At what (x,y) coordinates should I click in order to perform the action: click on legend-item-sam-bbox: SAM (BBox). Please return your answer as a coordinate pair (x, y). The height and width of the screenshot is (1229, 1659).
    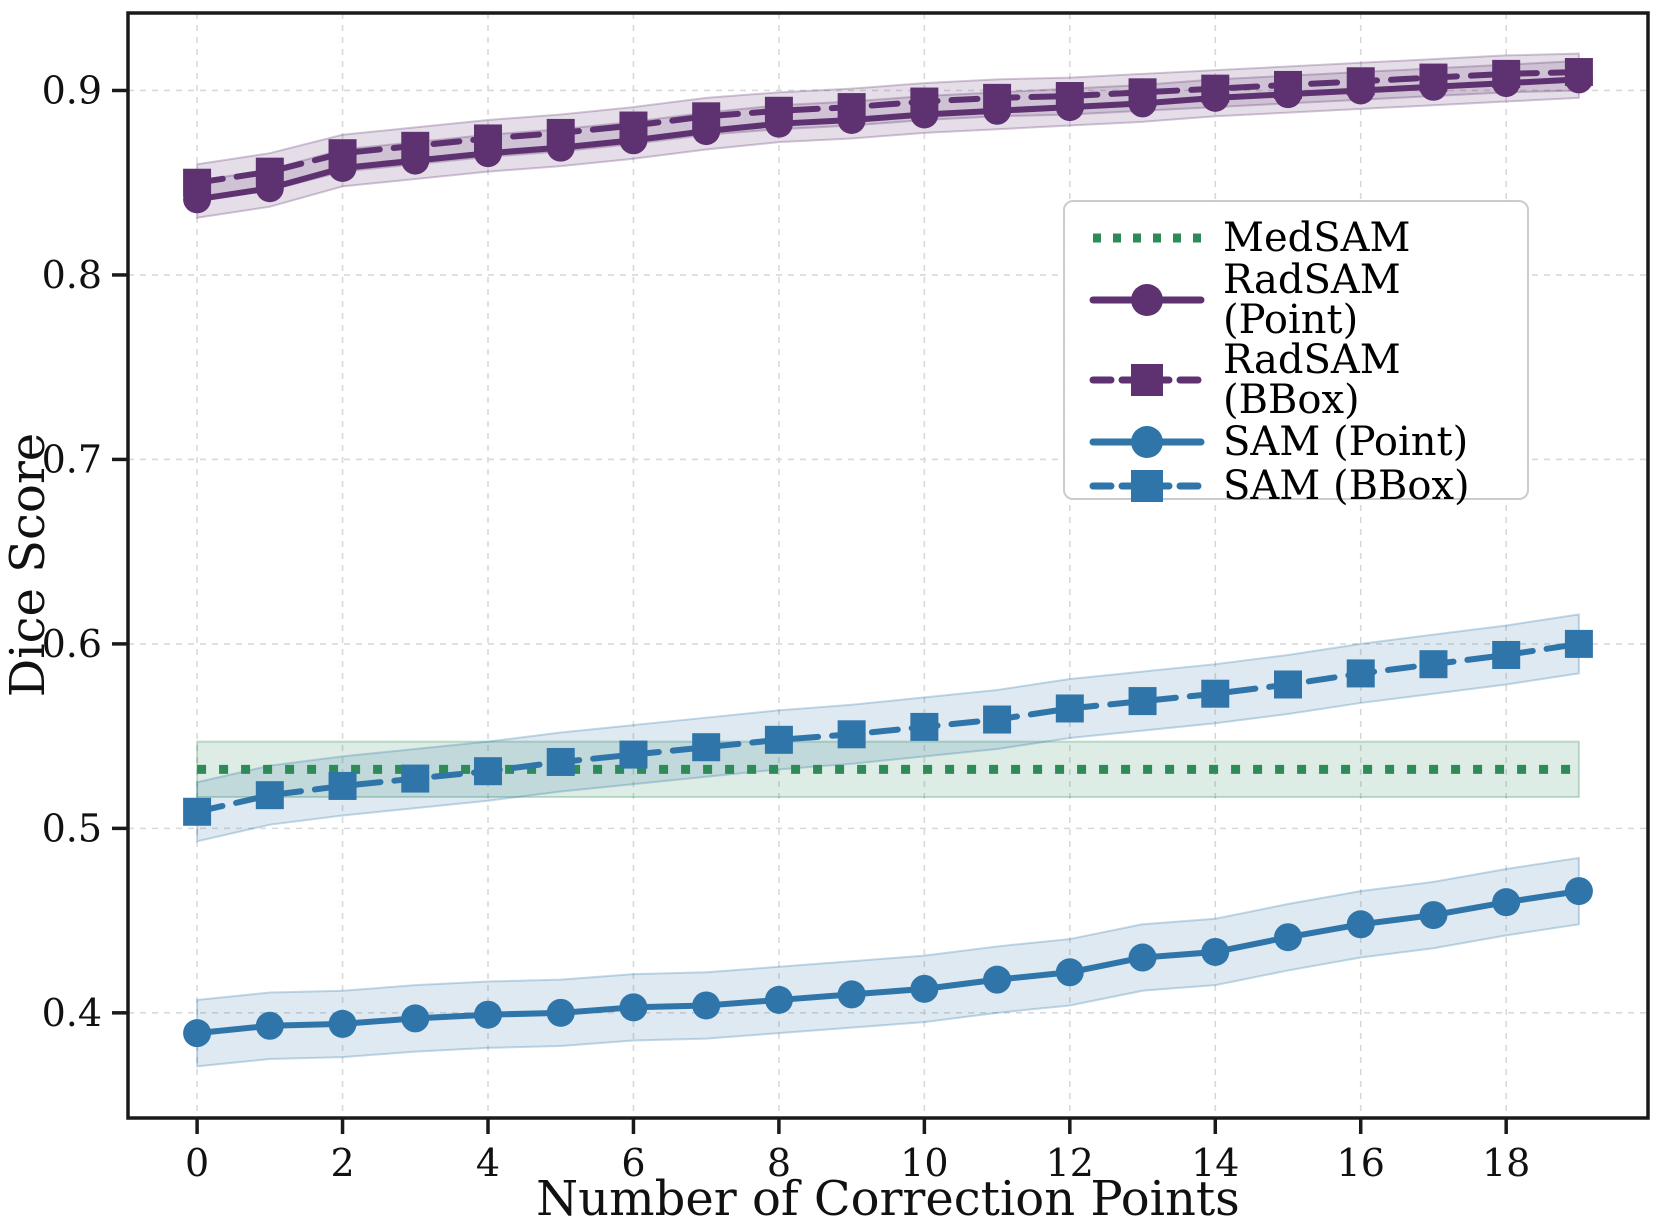
    Looking at the image, I should click on (1296, 486).